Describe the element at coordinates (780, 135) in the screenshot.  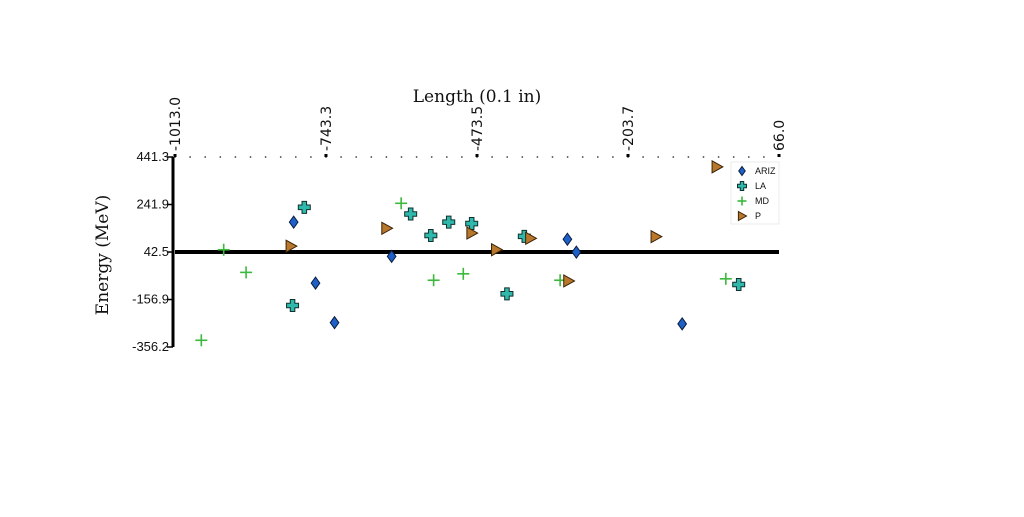
I see `x-tick-label: 66.0` at that location.